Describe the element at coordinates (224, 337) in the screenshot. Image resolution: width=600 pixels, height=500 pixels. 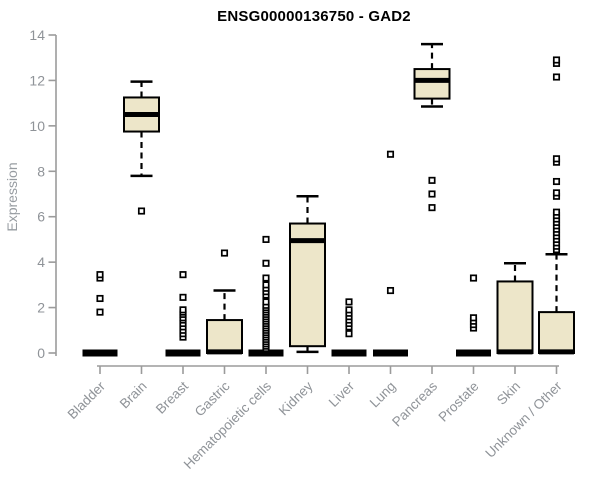
I see `box-gastric` at that location.